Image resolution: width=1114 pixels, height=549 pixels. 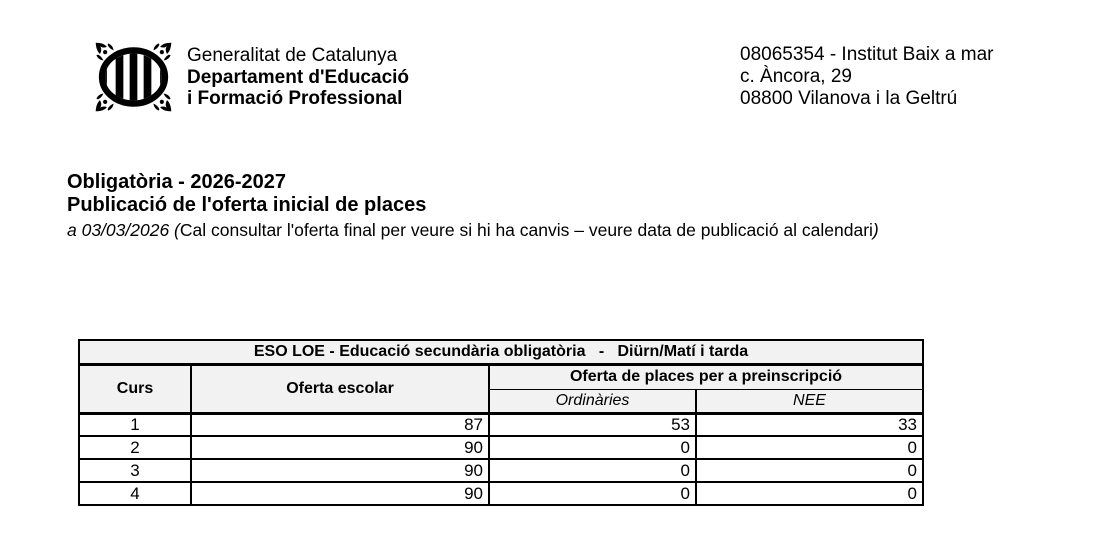 I want to click on org-line-2: Departament d'Educació, so click(x=298, y=77).